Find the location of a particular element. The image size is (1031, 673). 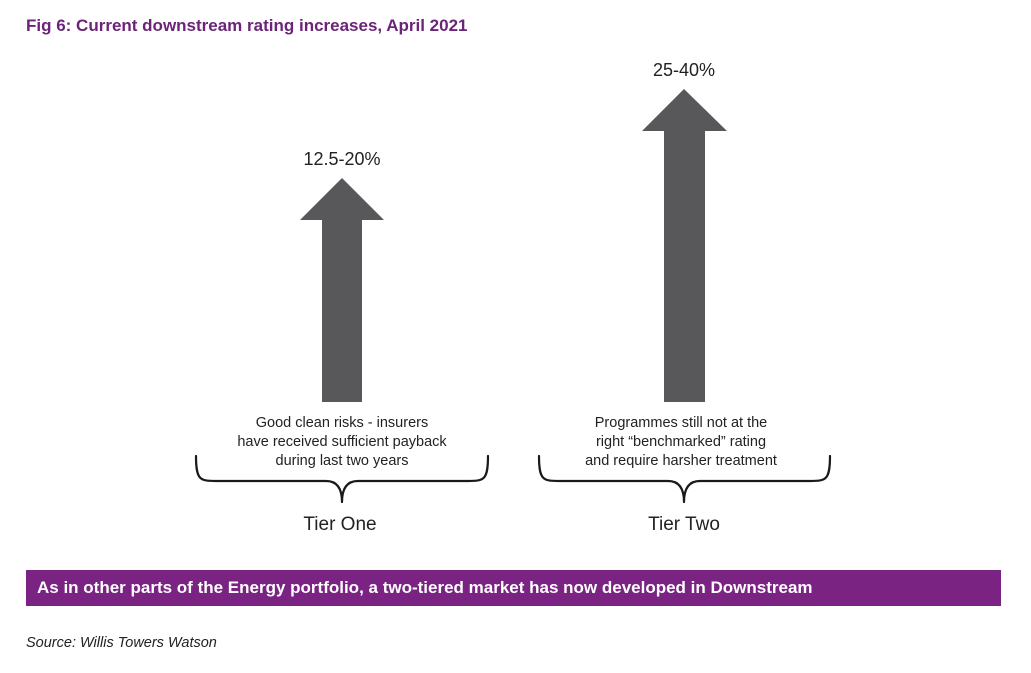

tier-one-description-line: Good clean risks - insurers is located at coordinates (342, 423).